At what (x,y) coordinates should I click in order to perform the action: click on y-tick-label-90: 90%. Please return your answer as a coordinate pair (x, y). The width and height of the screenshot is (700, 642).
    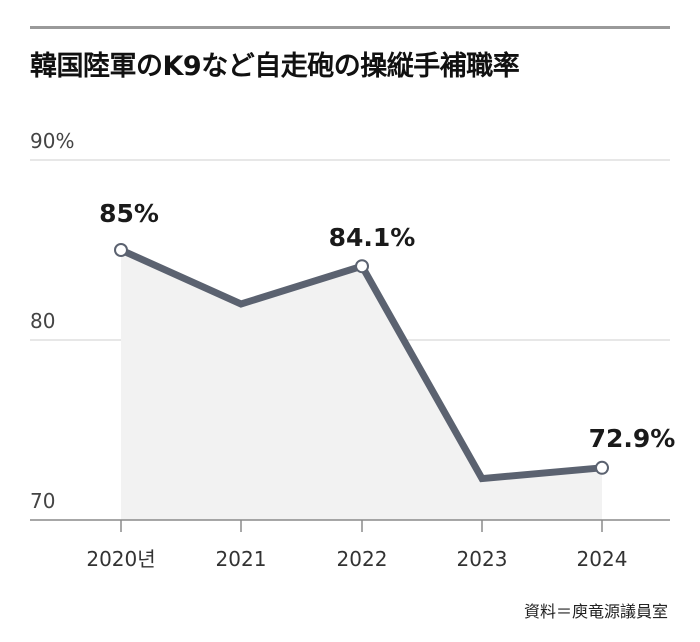
    Looking at the image, I should click on (52, 141).